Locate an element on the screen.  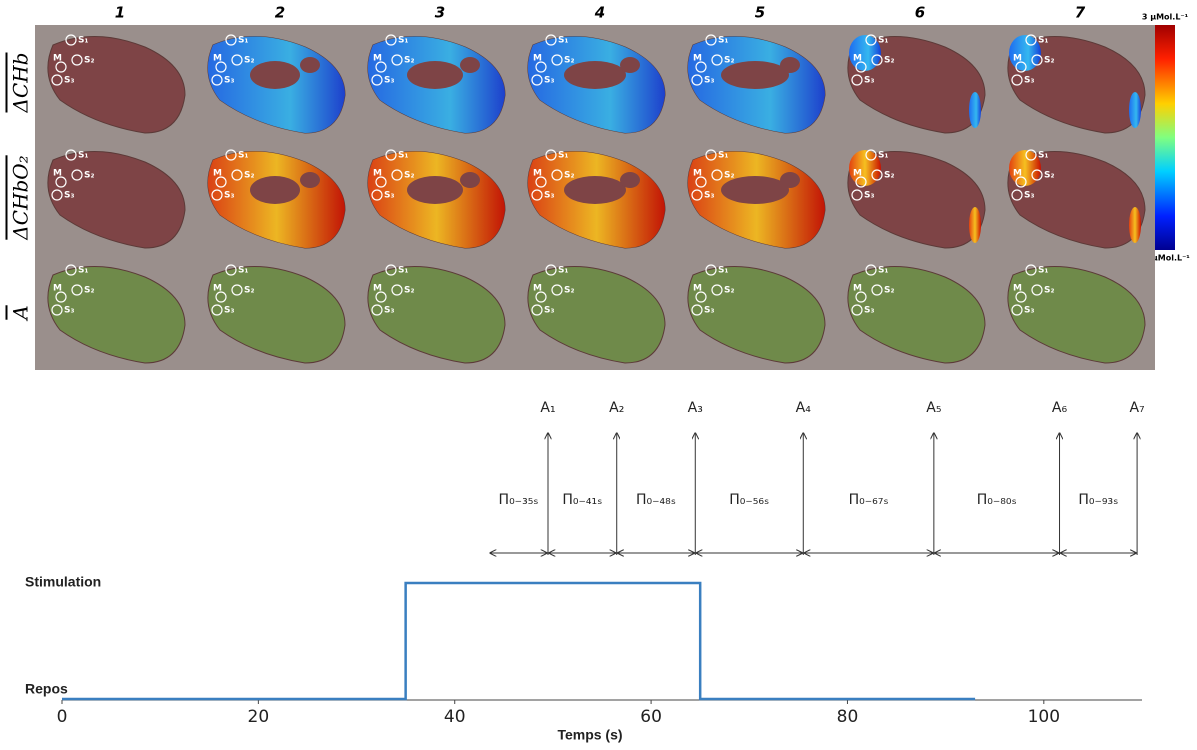
acquisition-label: A₇ is located at coordinates (1136, 408).